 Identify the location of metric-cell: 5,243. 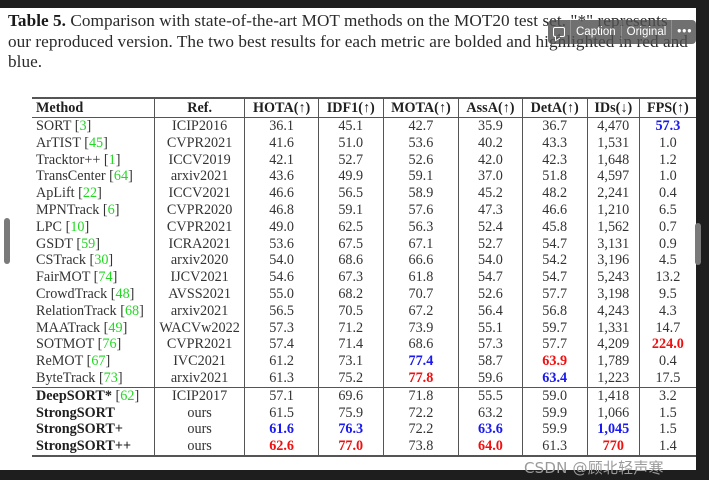
(613, 277).